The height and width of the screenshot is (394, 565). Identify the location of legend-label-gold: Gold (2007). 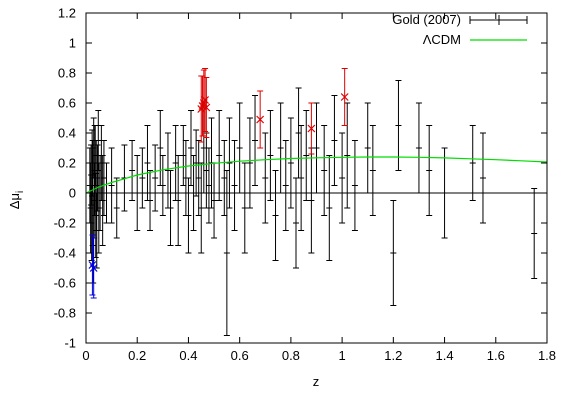
(426, 19).